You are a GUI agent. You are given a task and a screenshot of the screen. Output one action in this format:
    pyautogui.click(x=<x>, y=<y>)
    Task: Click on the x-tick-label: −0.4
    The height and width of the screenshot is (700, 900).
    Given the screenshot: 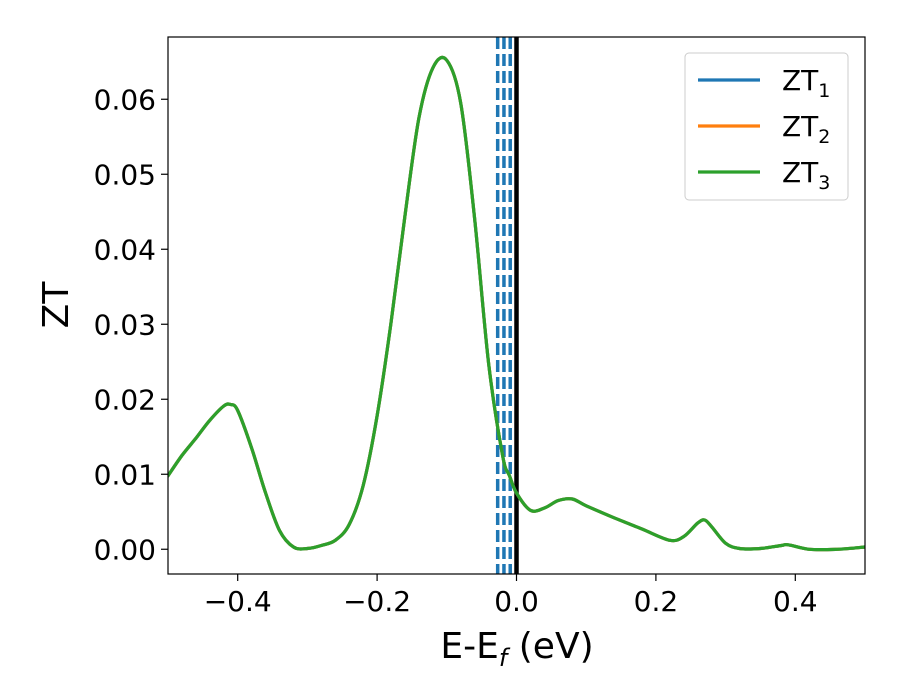 What is the action you would take?
    pyautogui.click(x=238, y=601)
    